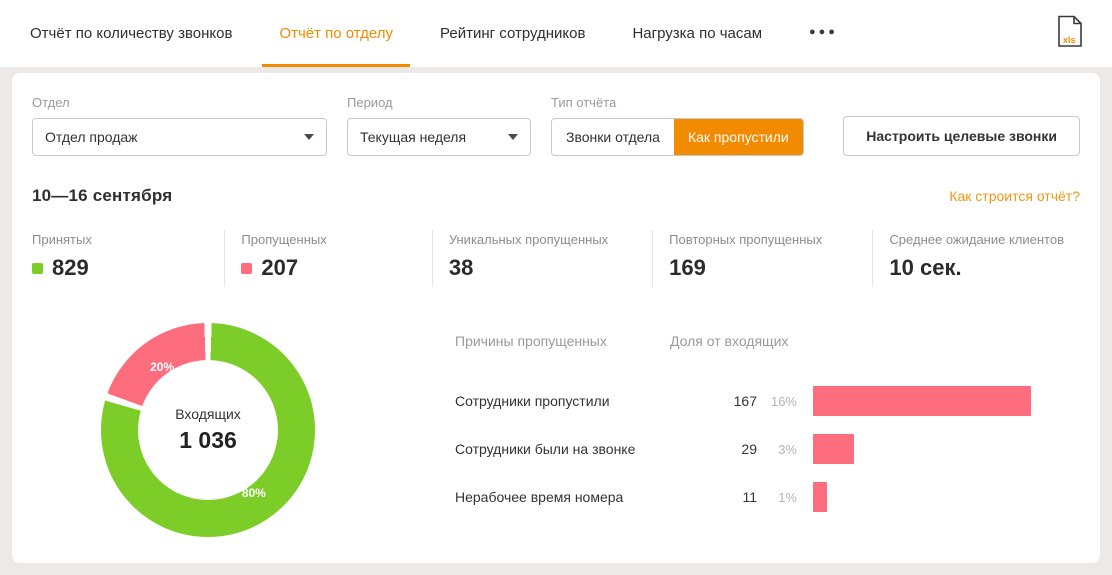 The height and width of the screenshot is (575, 1112). Describe the element at coordinates (787, 449) in the screenshot. I see `reason-percent: 3%` at that location.